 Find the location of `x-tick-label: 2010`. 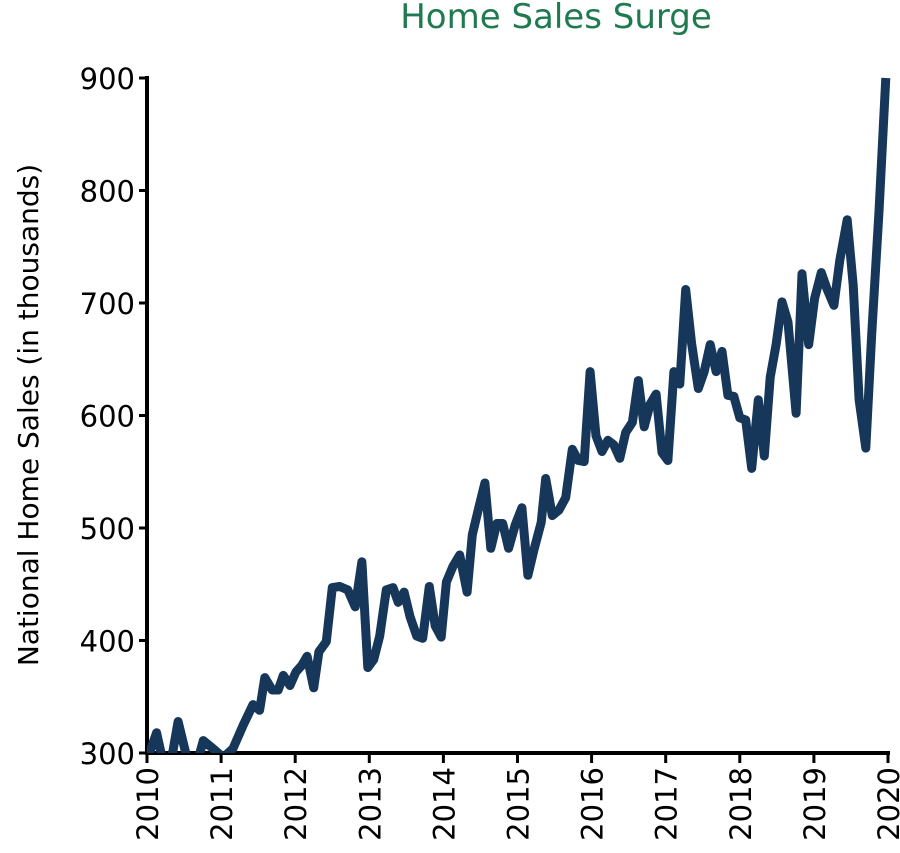

x-tick-label: 2010 is located at coordinates (148, 804).